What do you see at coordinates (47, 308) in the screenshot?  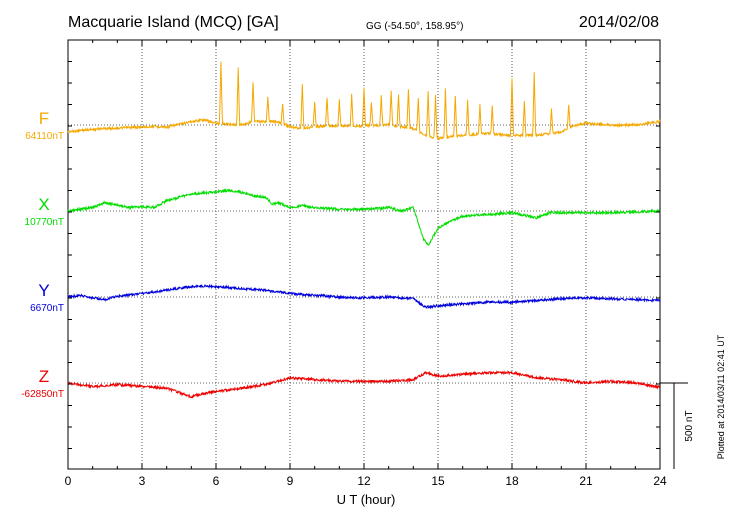 I see `baseline-value-y: 6670nT` at bounding box center [47, 308].